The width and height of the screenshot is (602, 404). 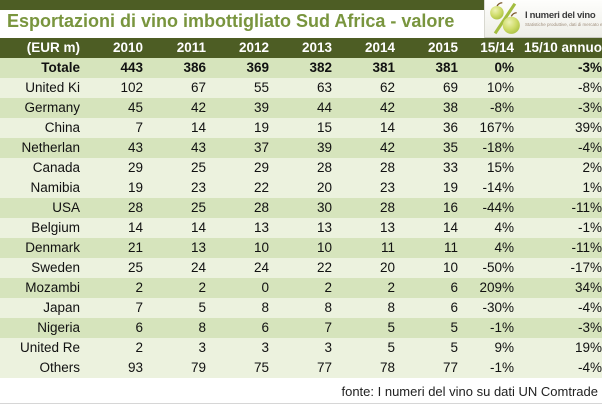 I want to click on table-row-nigeria: Nigeria 6 8 6 7 5 5 -1% -3%, so click(x=301, y=328).